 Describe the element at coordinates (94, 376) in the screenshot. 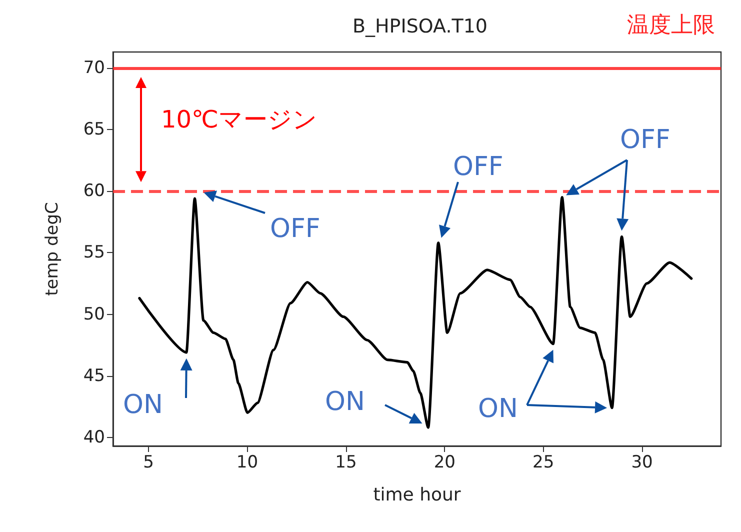

I see `y-tick-label: 45` at that location.